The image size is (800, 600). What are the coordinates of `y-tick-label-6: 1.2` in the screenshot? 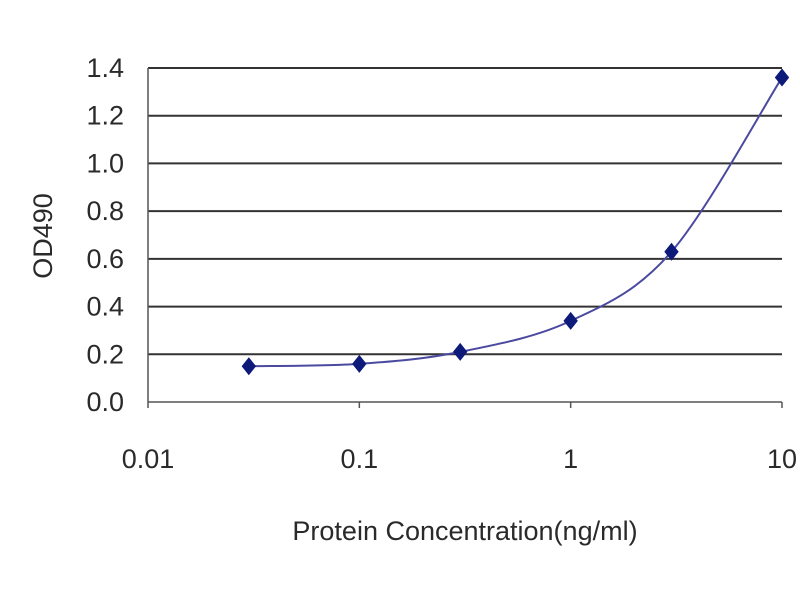 It's located at (105, 116).